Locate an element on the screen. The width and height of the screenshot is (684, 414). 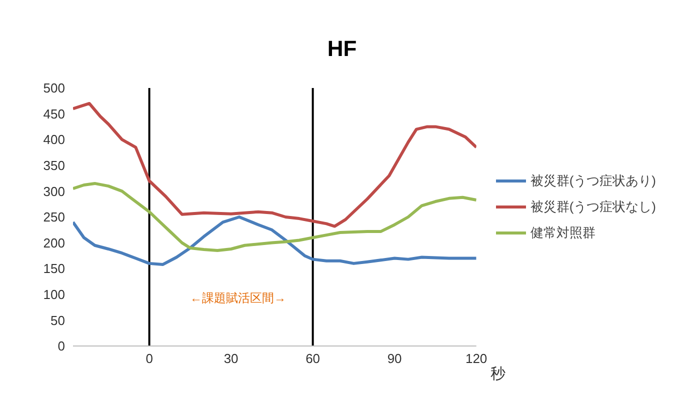
y-tick-label: 500 is located at coordinates (54, 88).